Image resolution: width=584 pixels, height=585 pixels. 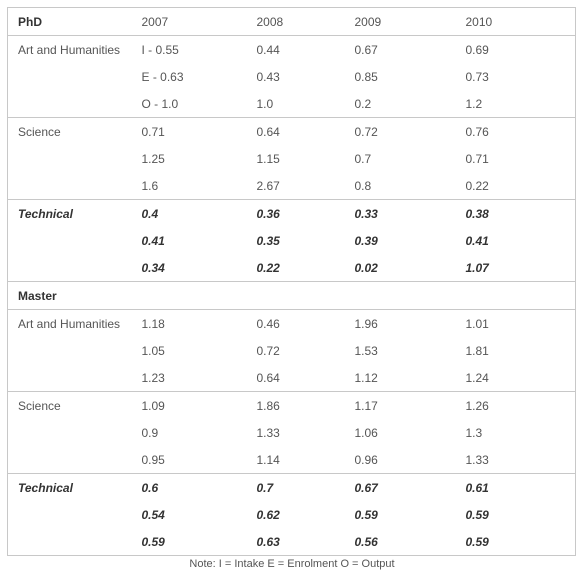 What do you see at coordinates (366, 459) in the screenshot?
I see `table-cell: 0.96` at bounding box center [366, 459].